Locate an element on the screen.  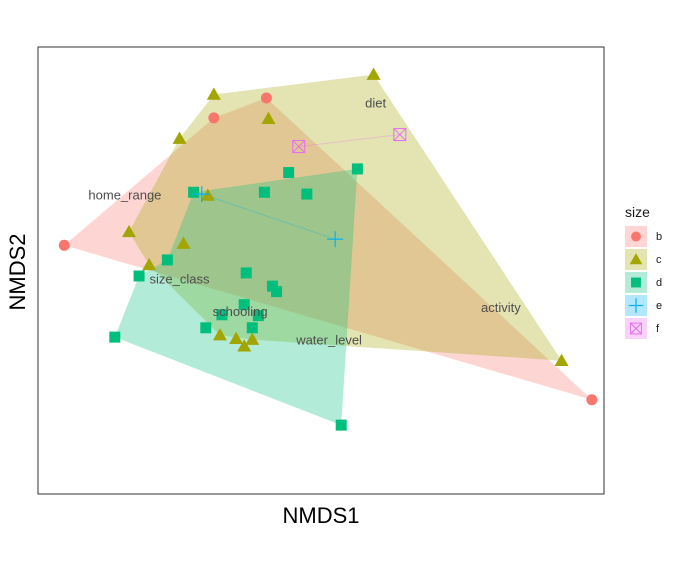
variable-label: water_level is located at coordinates (328, 340).